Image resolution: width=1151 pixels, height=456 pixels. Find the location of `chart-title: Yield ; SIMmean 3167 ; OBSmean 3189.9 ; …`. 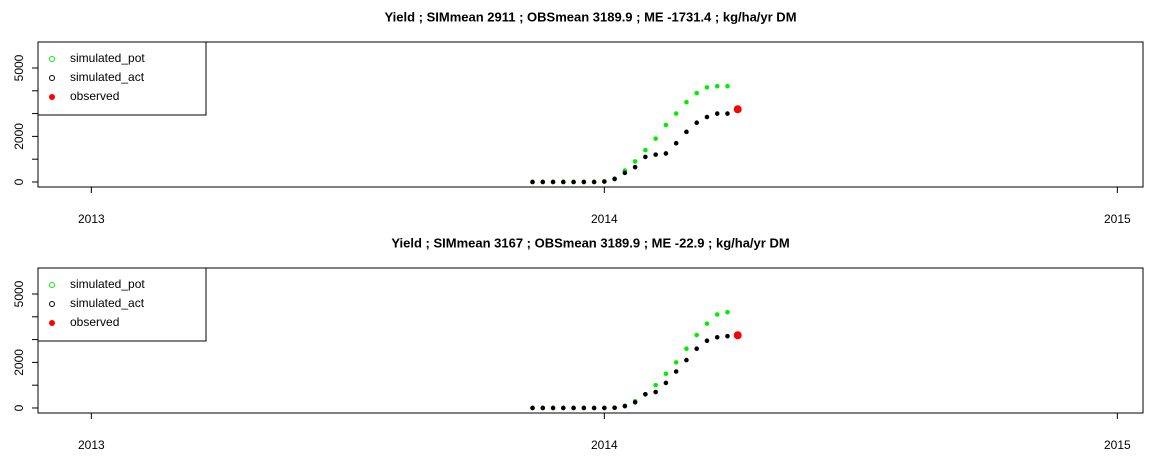

chart-title: Yield ; SIMmean 3167 ; OBSmean 3189.9 ; … is located at coordinates (590, 242).